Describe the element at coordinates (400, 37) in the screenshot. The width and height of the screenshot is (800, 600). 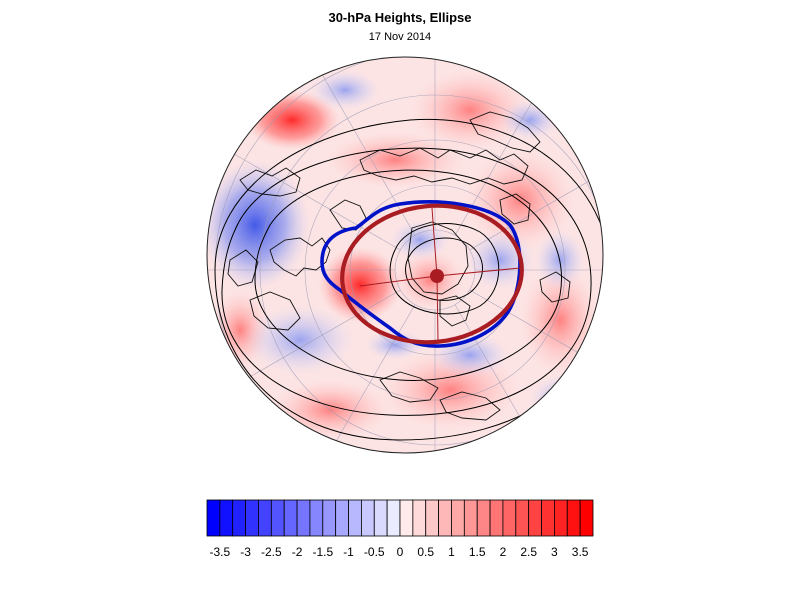
I see `chart-date: 17 Nov 2014` at that location.